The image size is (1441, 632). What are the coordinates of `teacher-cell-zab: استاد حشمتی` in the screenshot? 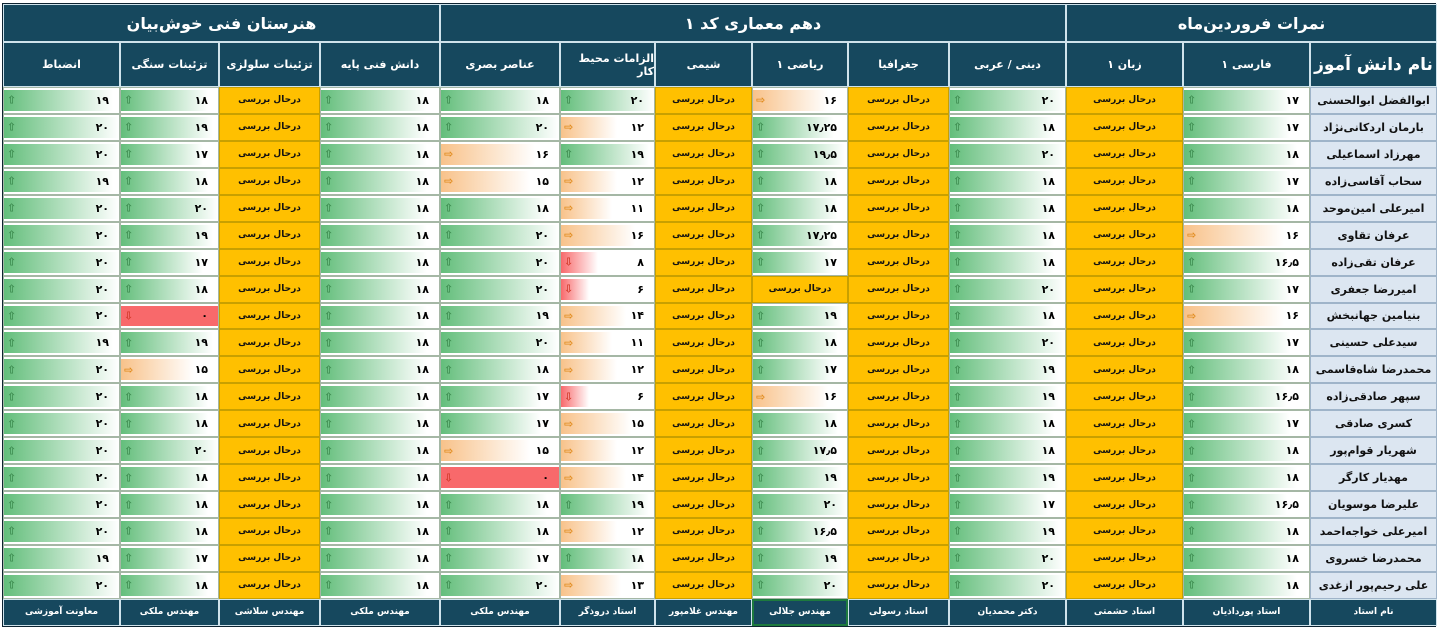 It's located at (1124, 612).